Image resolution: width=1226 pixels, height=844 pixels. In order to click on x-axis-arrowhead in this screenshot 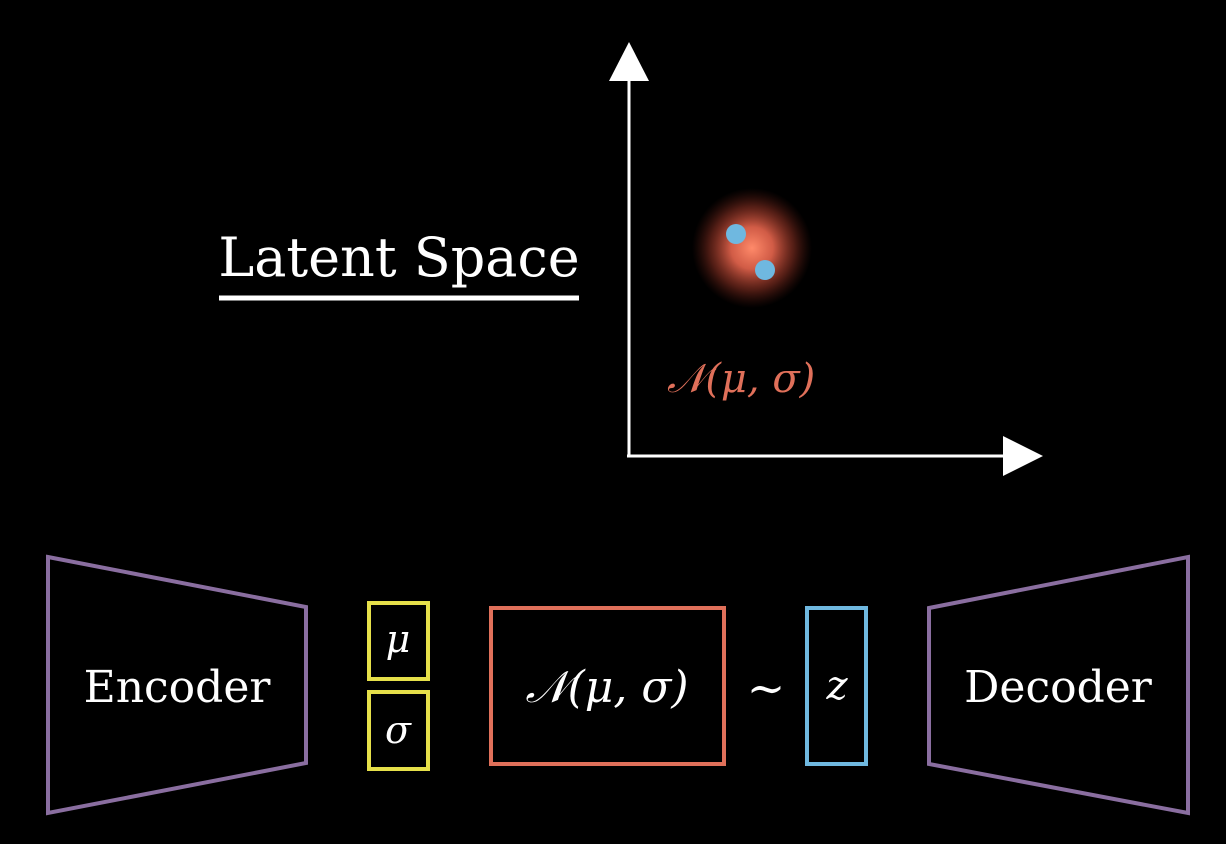, I will do `click(1023, 456)`.